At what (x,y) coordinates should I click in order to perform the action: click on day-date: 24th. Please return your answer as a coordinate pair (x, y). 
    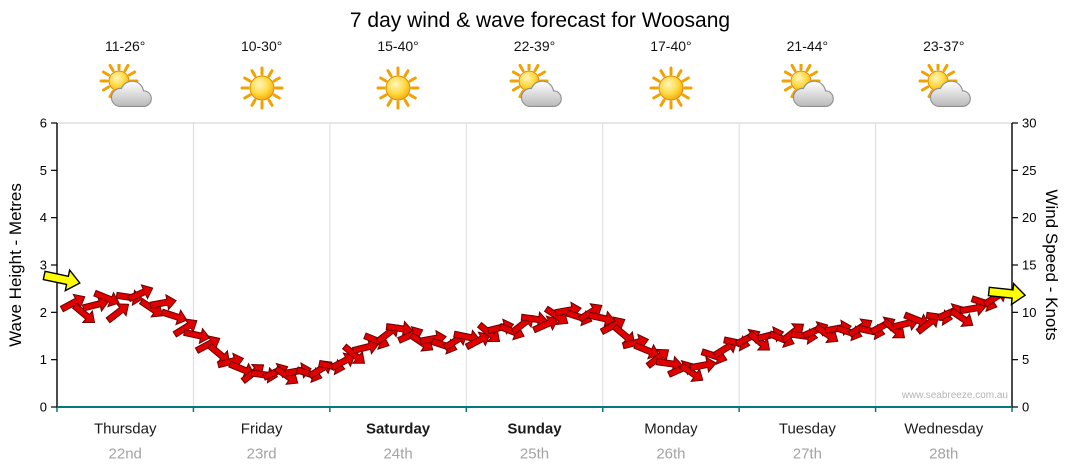
    Looking at the image, I should click on (398, 454).